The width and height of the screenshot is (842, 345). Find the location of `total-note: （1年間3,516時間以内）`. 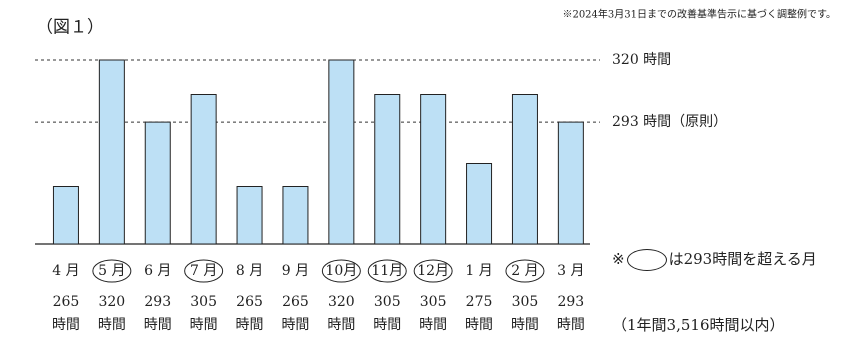

total-note: （1年間3,516時間以内） is located at coordinates (698, 325).